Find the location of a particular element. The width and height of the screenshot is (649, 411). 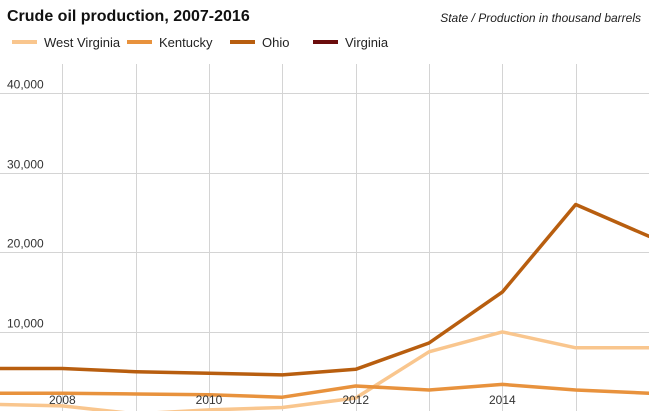

x-tick-label: 2012 is located at coordinates (355, 400).